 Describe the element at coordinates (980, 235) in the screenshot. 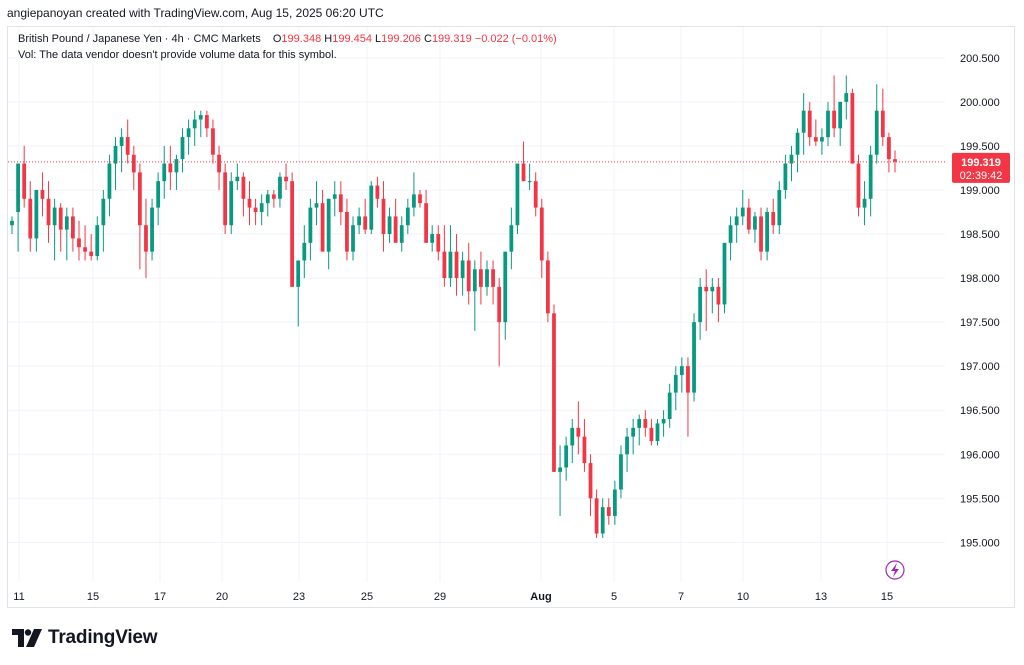

I see `y-tick-label: 198.500` at that location.